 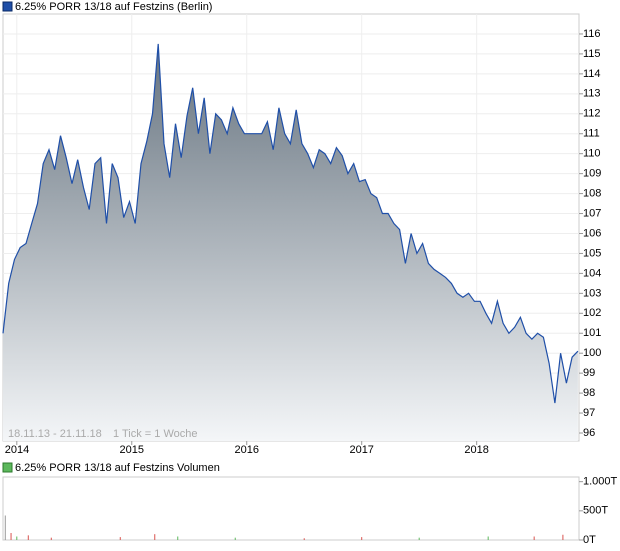 I want to click on plot-area, so click(x=291, y=508).